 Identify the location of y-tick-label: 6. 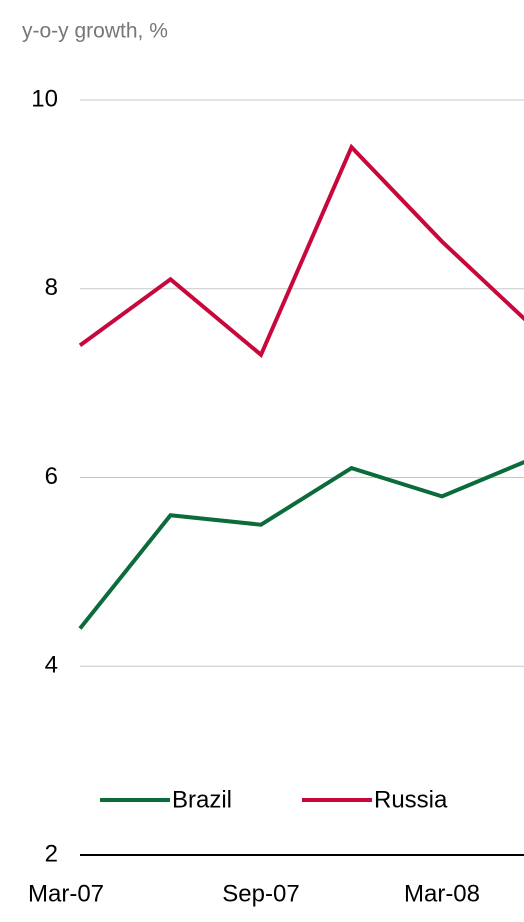
(51, 476).